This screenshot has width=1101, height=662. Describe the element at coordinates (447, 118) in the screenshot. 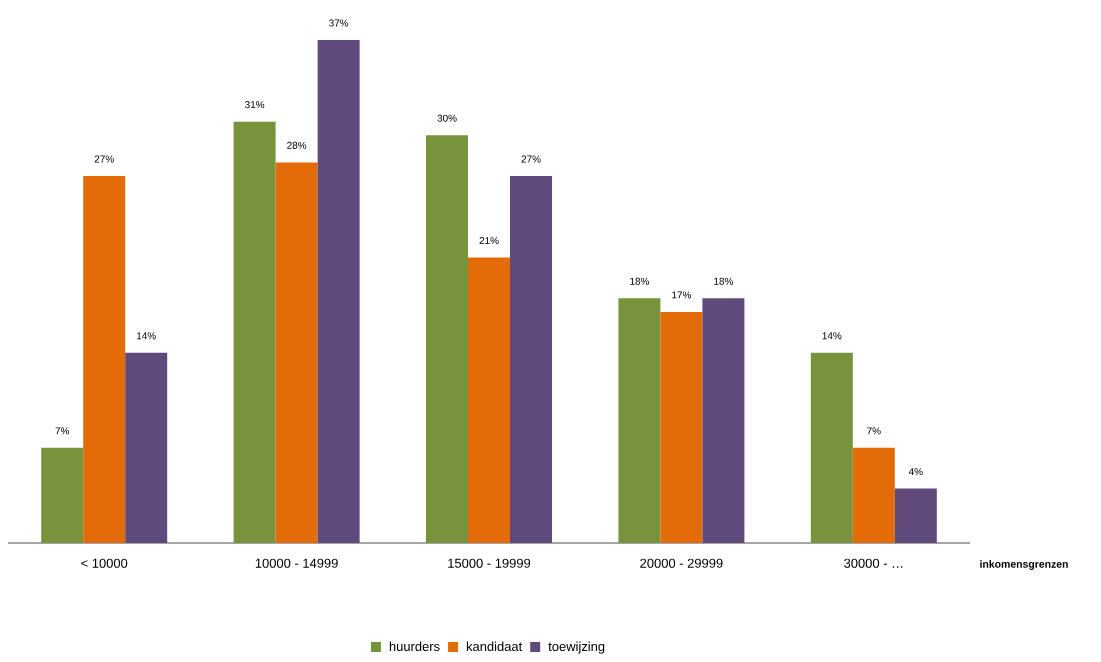

I see `data-label: 30%` at that location.